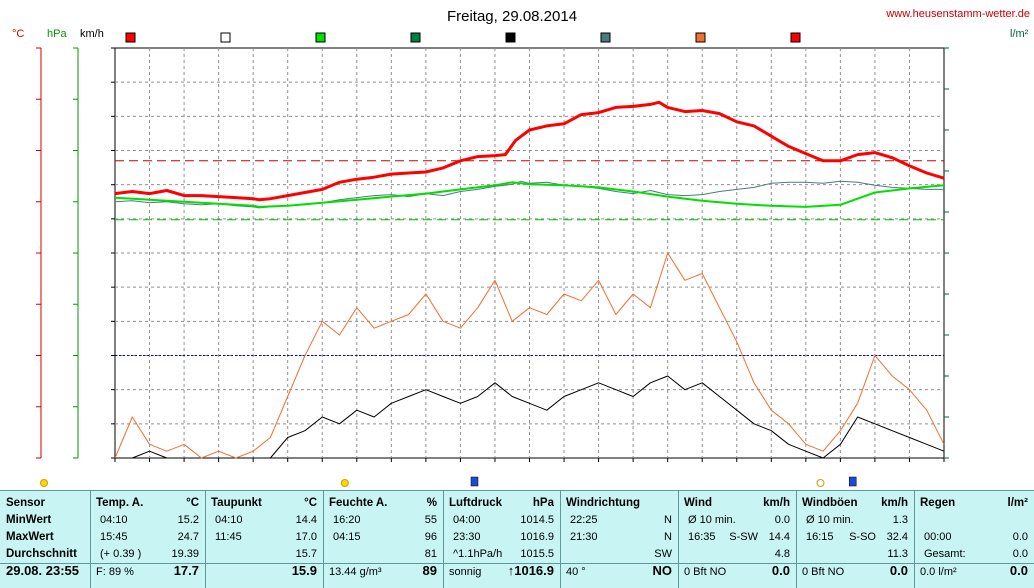 The height and width of the screenshot is (588, 1034). Describe the element at coordinates (743, 537) in the screenshot. I see `cell-mid: S-SW` at that location.